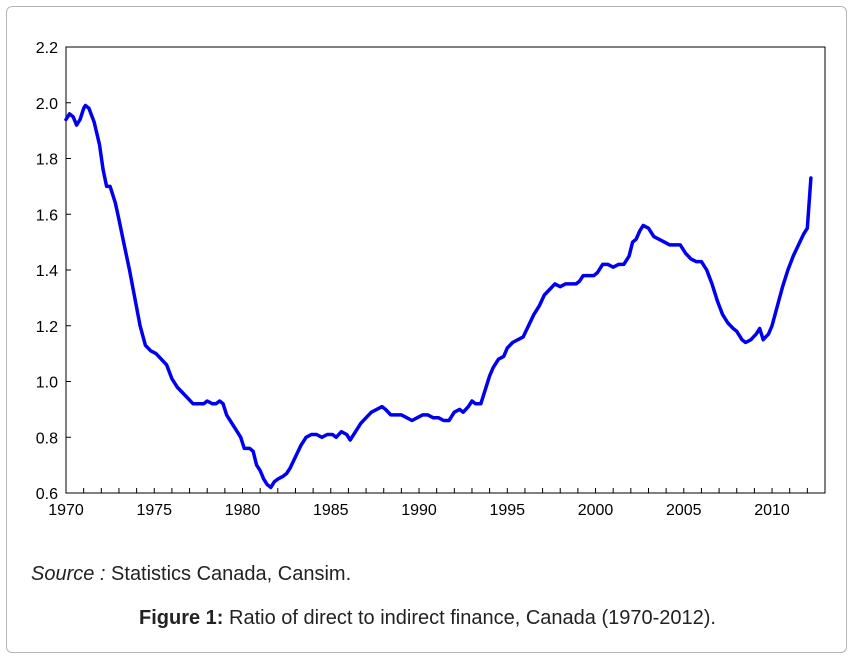 This screenshot has height=661, width=855. What do you see at coordinates (47, 494) in the screenshot?
I see `y-tick-label: 0.6` at bounding box center [47, 494].